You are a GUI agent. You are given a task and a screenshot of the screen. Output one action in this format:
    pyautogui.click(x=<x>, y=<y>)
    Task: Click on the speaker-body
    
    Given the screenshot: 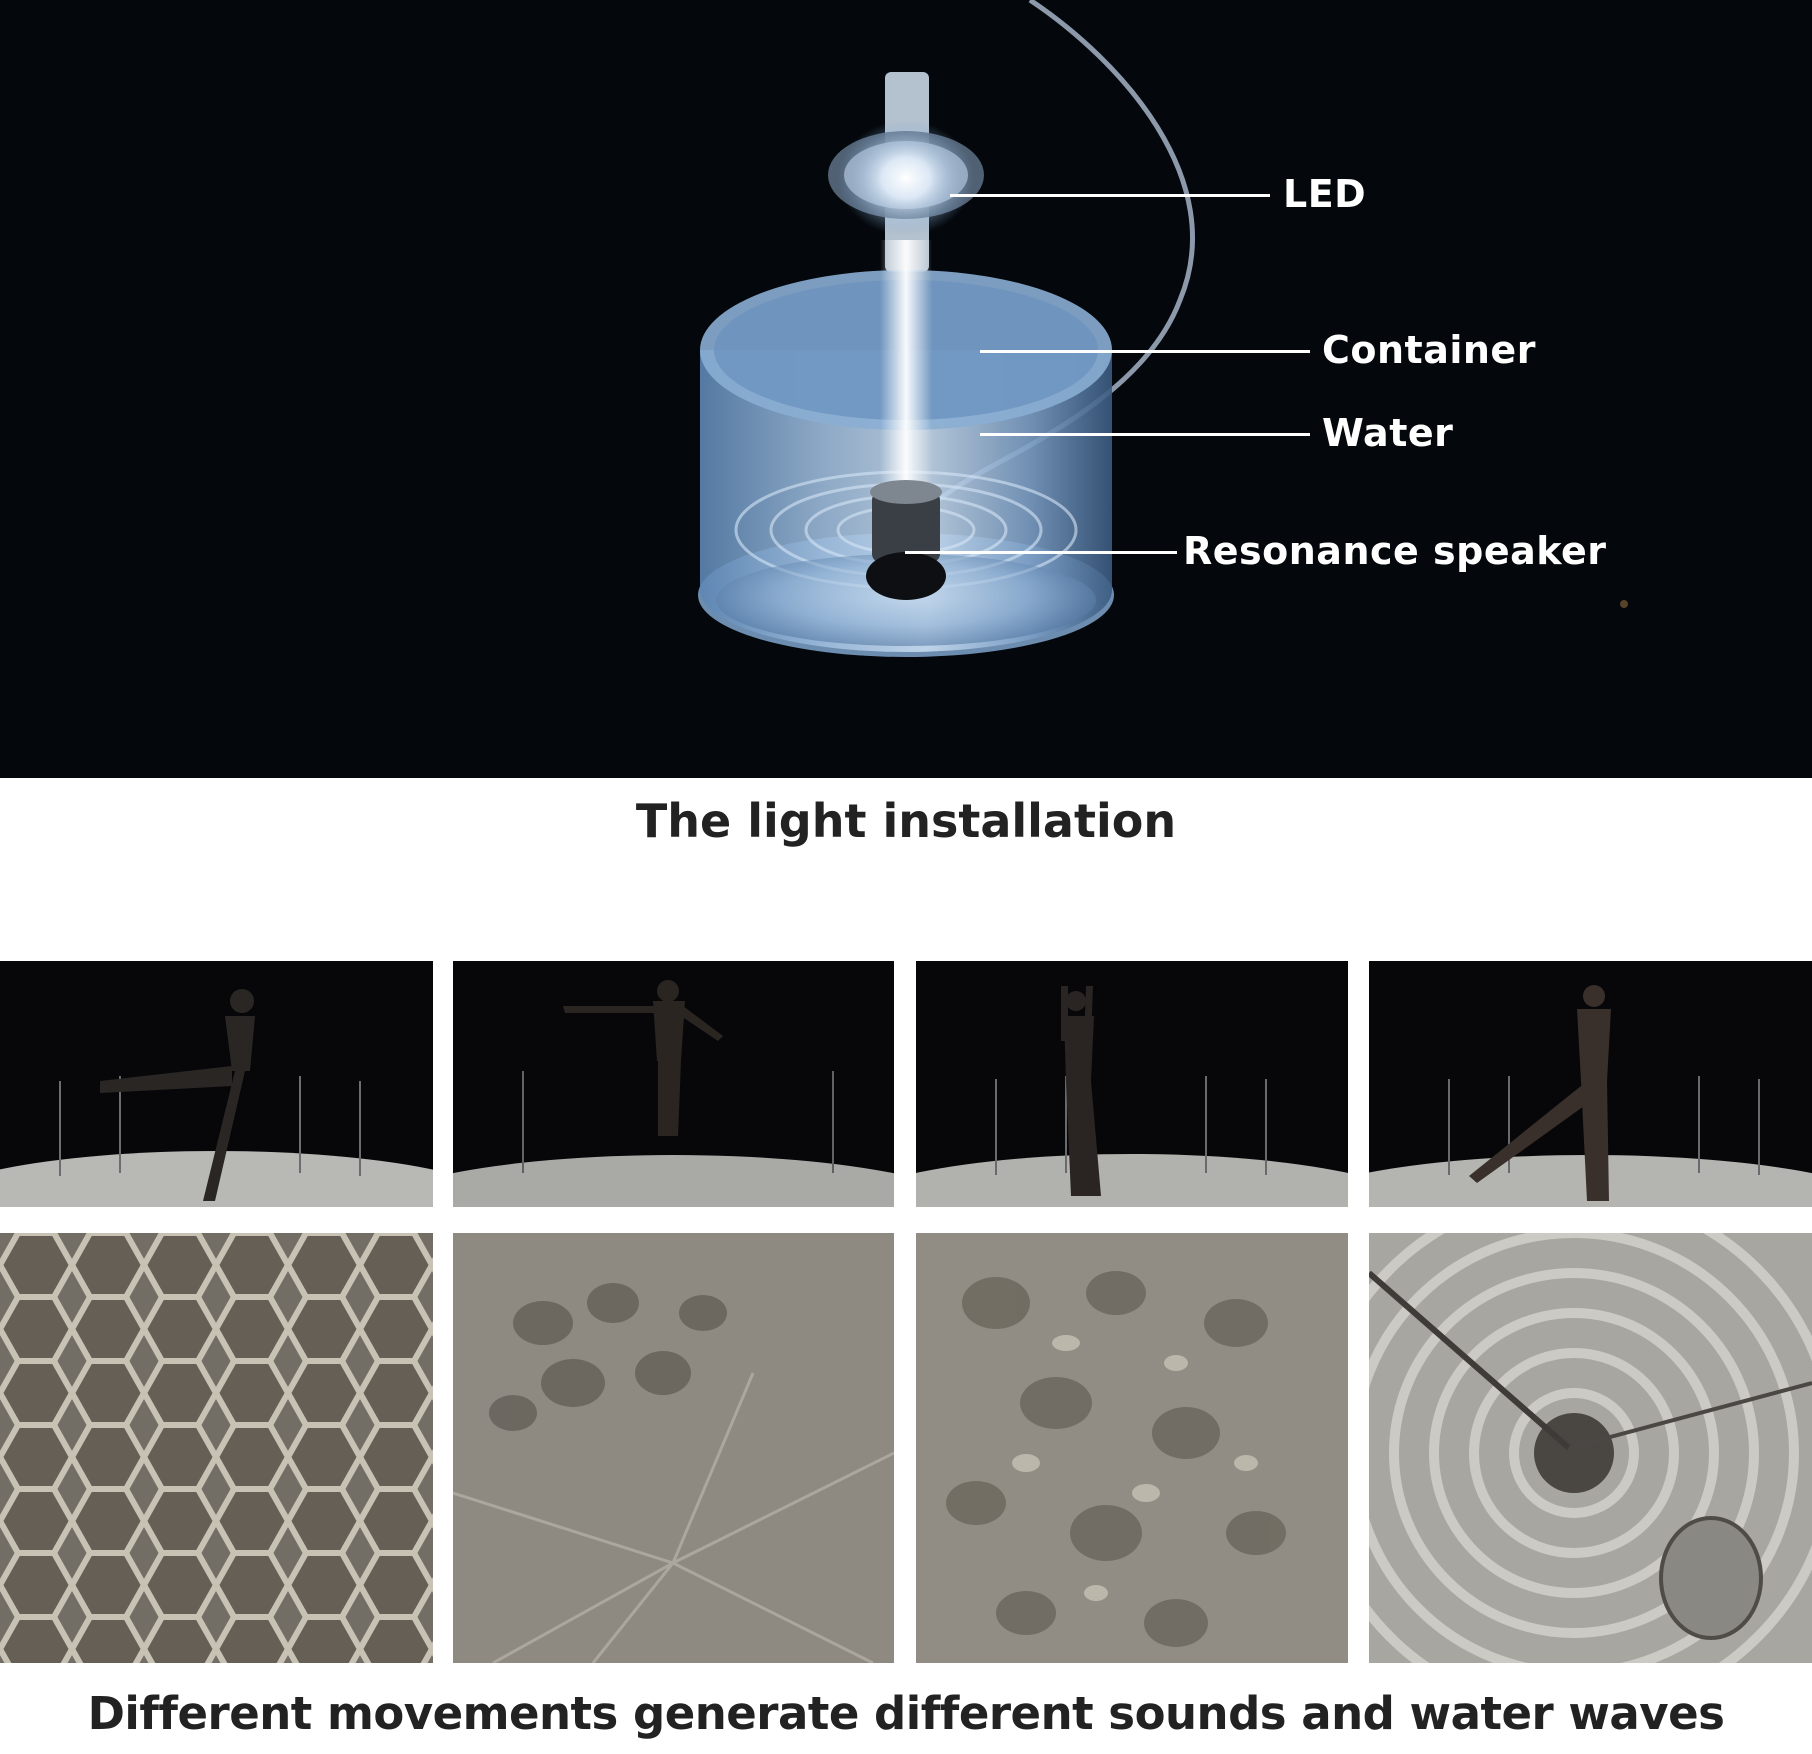 What is the action you would take?
    pyautogui.click(x=906, y=527)
    